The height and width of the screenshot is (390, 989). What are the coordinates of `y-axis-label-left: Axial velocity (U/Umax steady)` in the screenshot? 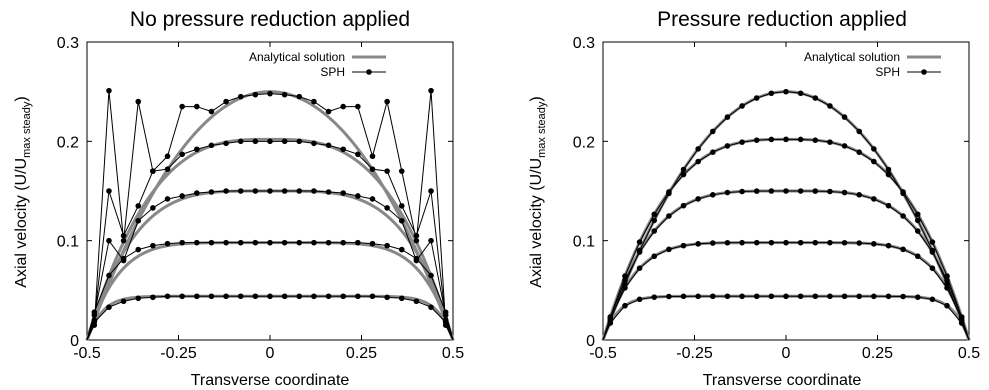 It's located at (23, 191).